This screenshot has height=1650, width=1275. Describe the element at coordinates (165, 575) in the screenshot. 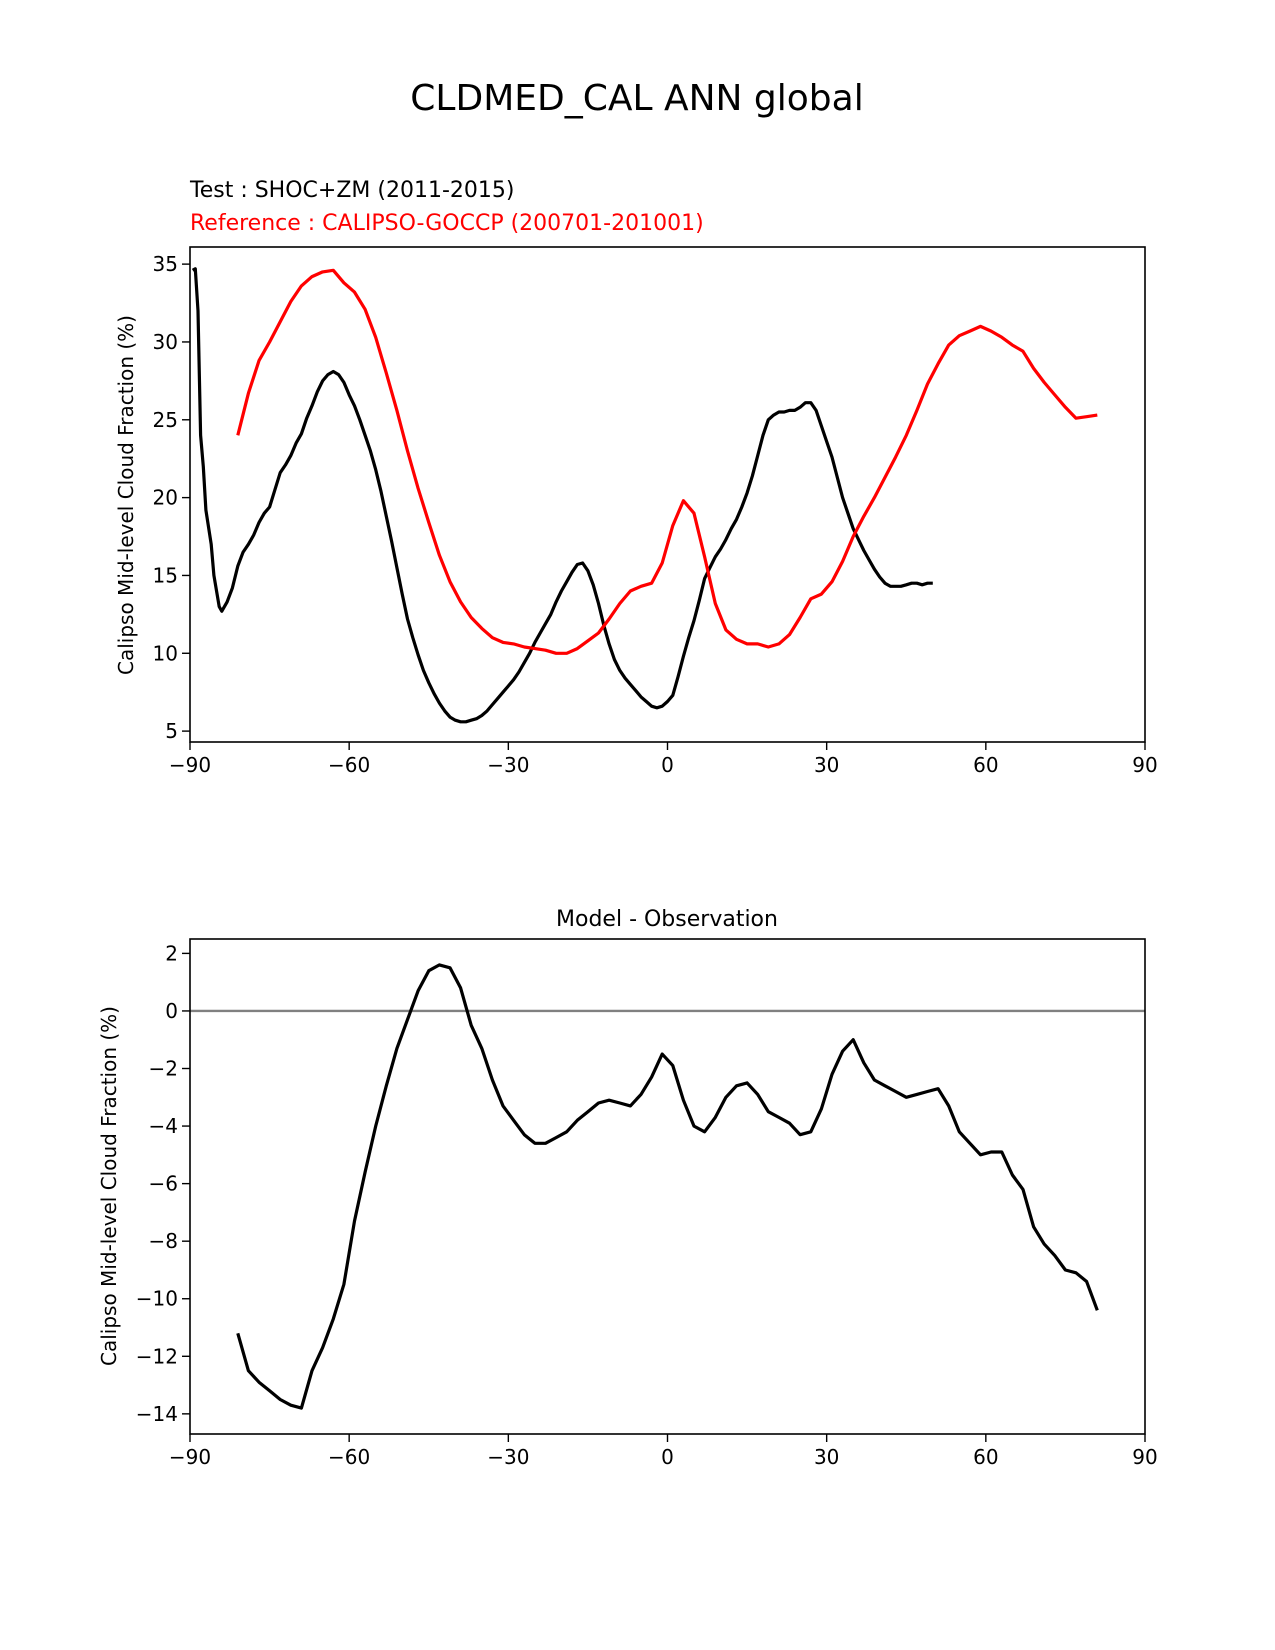

I see `y-tick-label: 15` at that location.